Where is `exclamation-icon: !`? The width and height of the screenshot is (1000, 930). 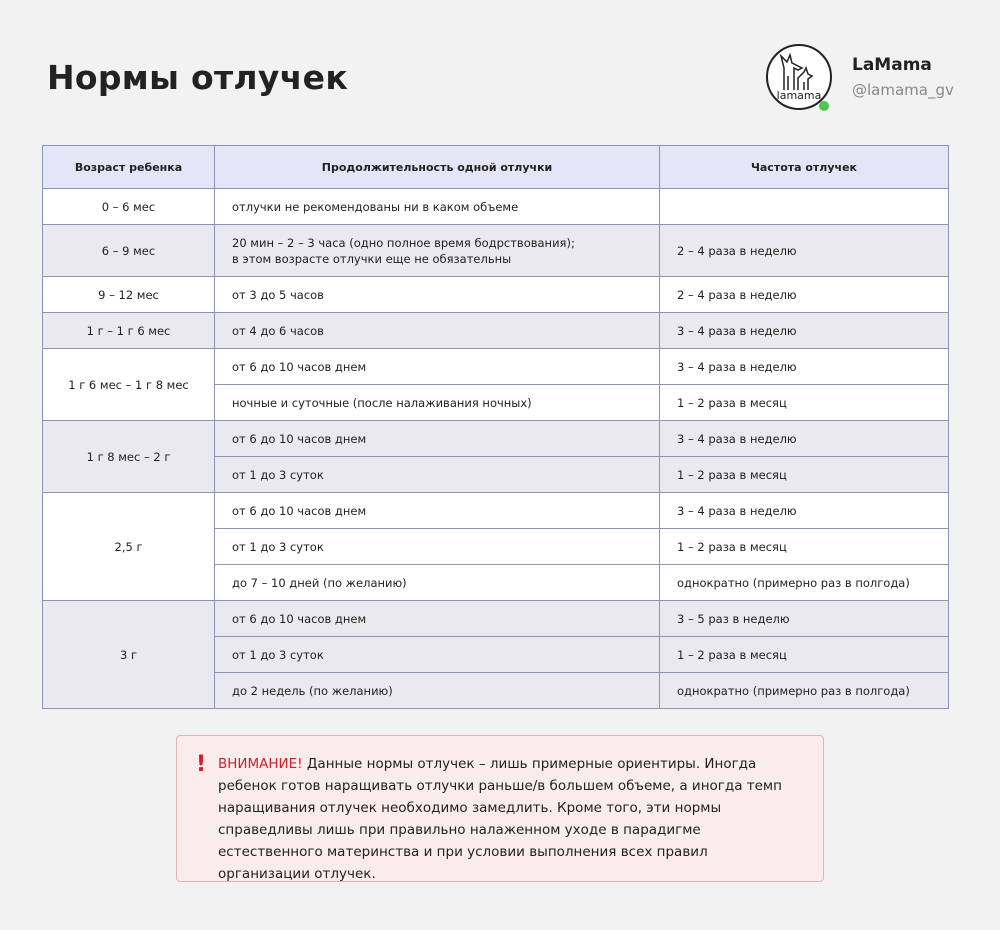 exclamation-icon: ! is located at coordinates (201, 764).